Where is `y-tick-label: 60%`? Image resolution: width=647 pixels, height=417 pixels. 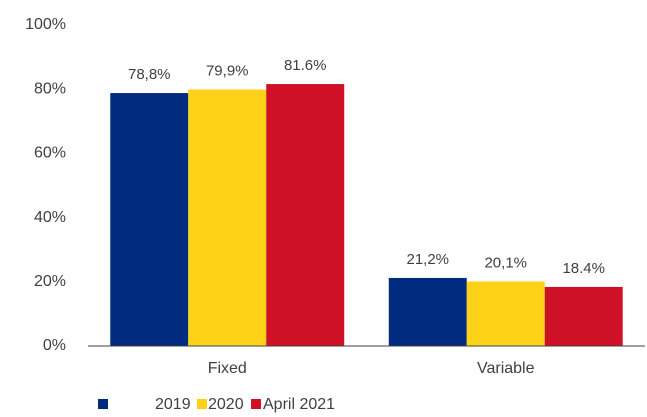
y-tick-label: 60% is located at coordinates (50, 153).